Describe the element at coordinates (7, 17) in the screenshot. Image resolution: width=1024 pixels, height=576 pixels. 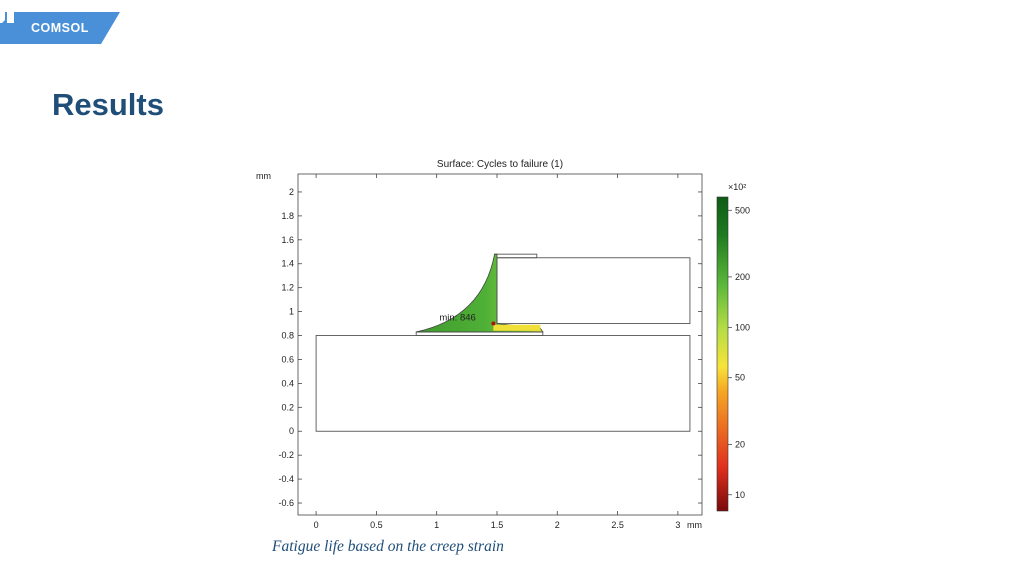
I see `comsol-logo-icon` at that location.